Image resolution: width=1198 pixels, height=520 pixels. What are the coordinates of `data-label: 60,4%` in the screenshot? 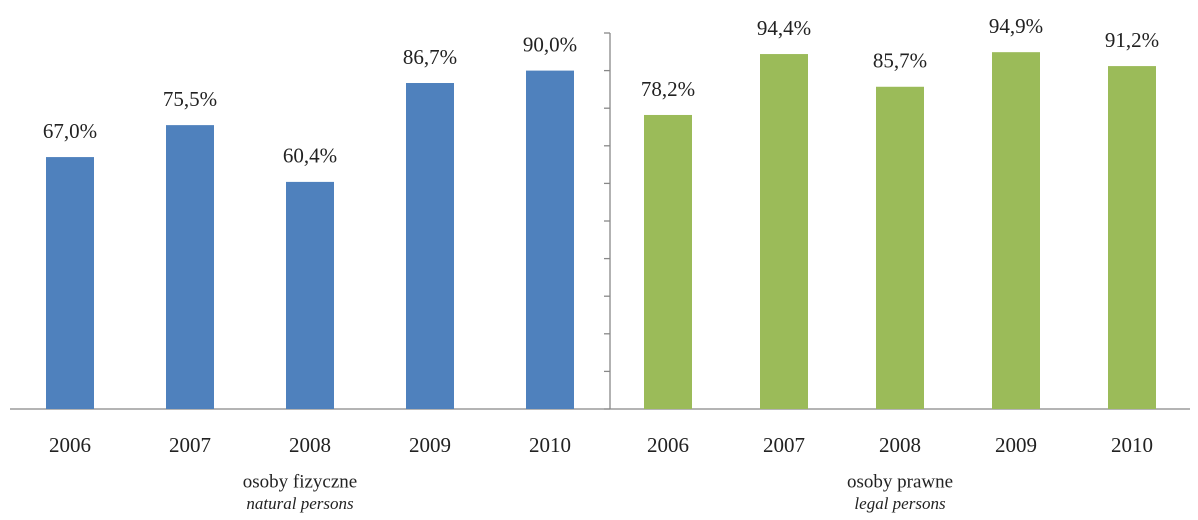 It's located at (310, 156).